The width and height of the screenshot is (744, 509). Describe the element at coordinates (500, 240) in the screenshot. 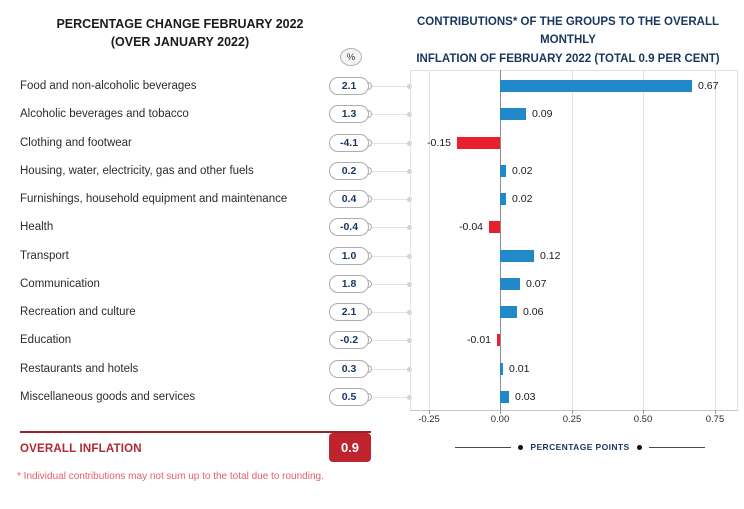

I see `zero-gridline` at that location.